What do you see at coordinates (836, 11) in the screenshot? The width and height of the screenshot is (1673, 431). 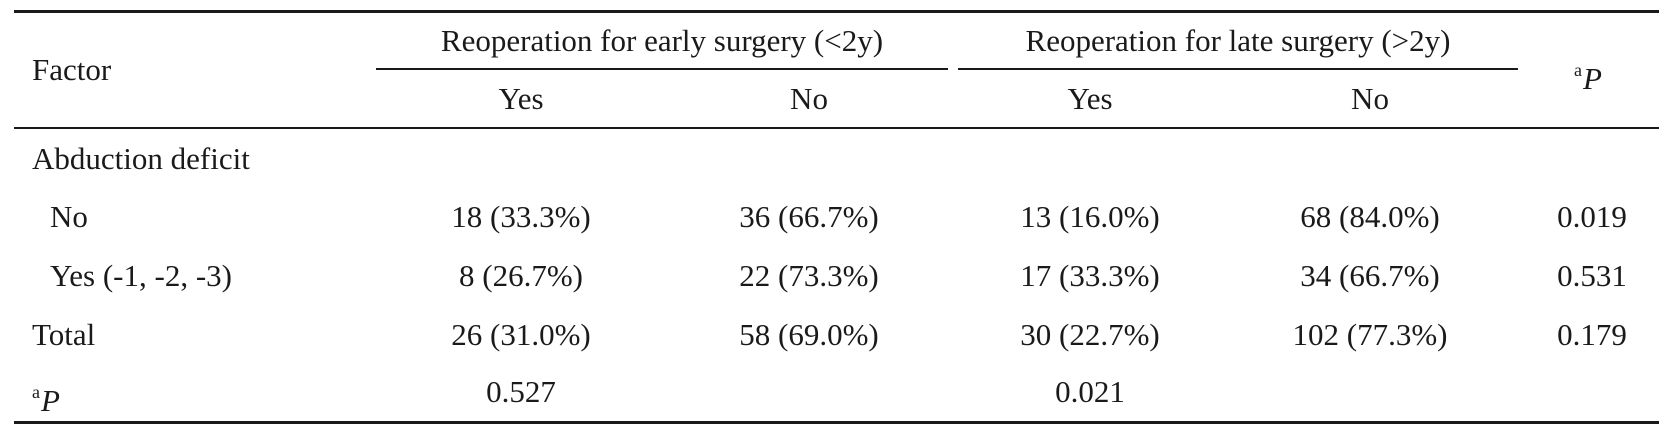 I see `top-rule` at bounding box center [836, 11].